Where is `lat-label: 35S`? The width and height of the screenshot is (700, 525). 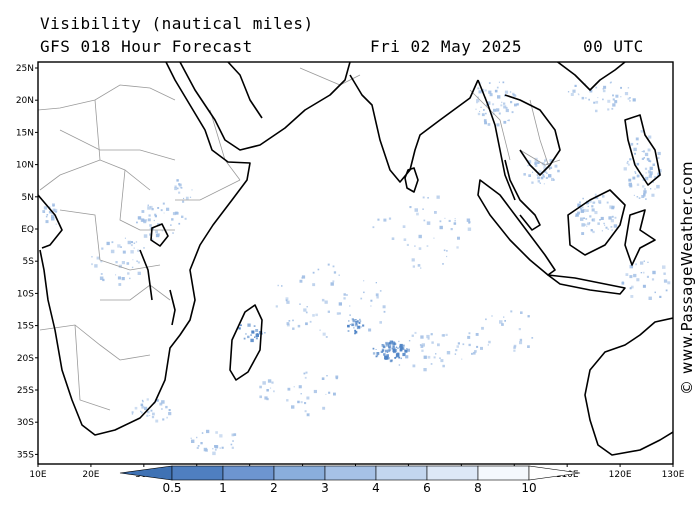 lat-label: 35S is located at coordinates (25, 455).